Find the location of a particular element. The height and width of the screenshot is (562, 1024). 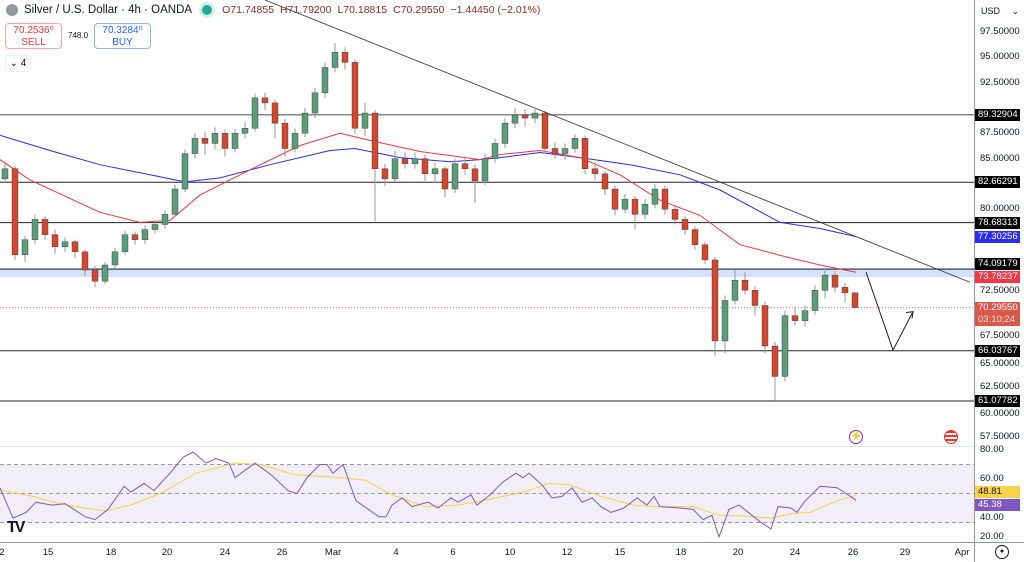

price-axis-tick: 92.50000 is located at coordinates (1000, 82).